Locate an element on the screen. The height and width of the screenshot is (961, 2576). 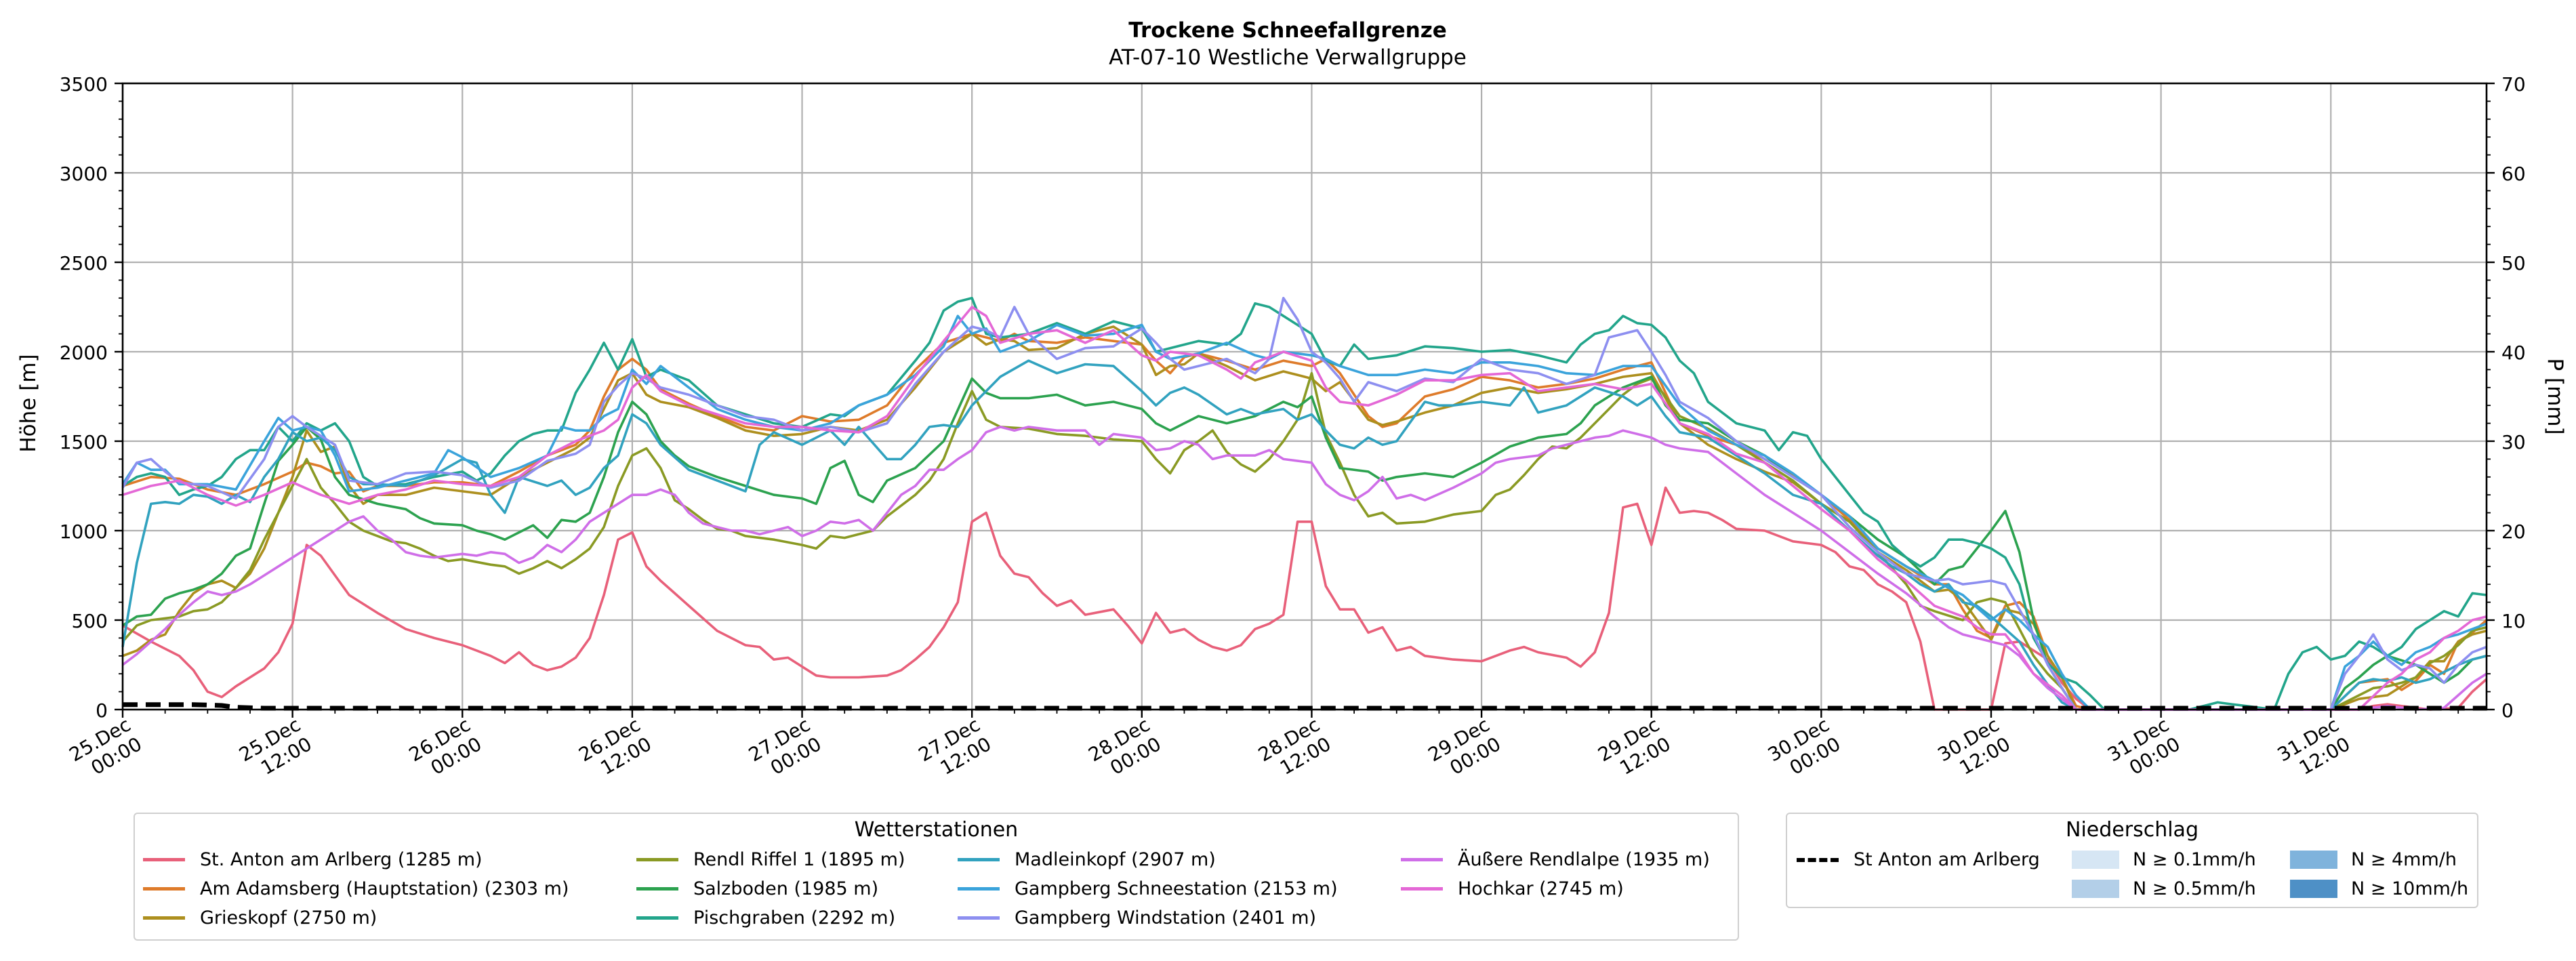
y-axis-label: Höhe [m] is located at coordinates (28, 403).